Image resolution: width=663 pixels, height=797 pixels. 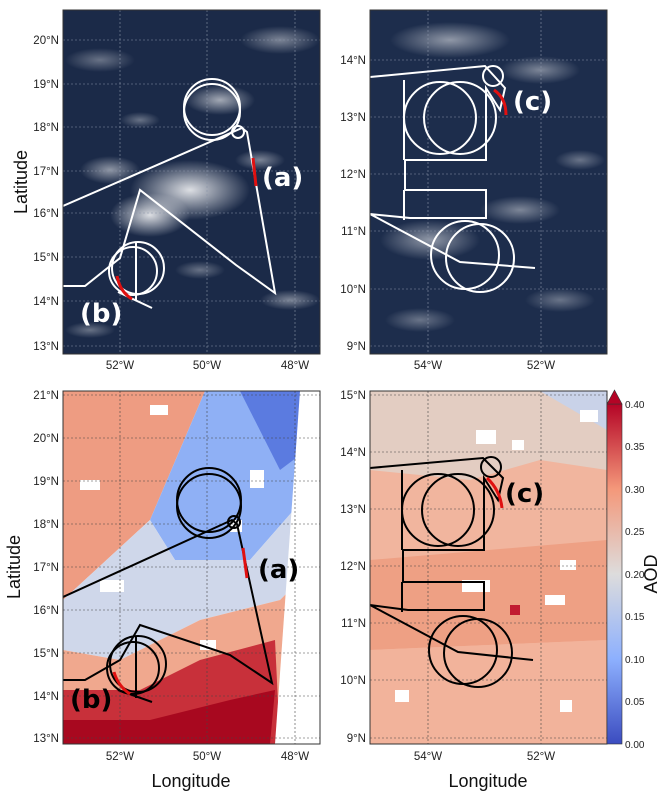 I want to click on colorbar-tick: 0.15, so click(x=635, y=617).